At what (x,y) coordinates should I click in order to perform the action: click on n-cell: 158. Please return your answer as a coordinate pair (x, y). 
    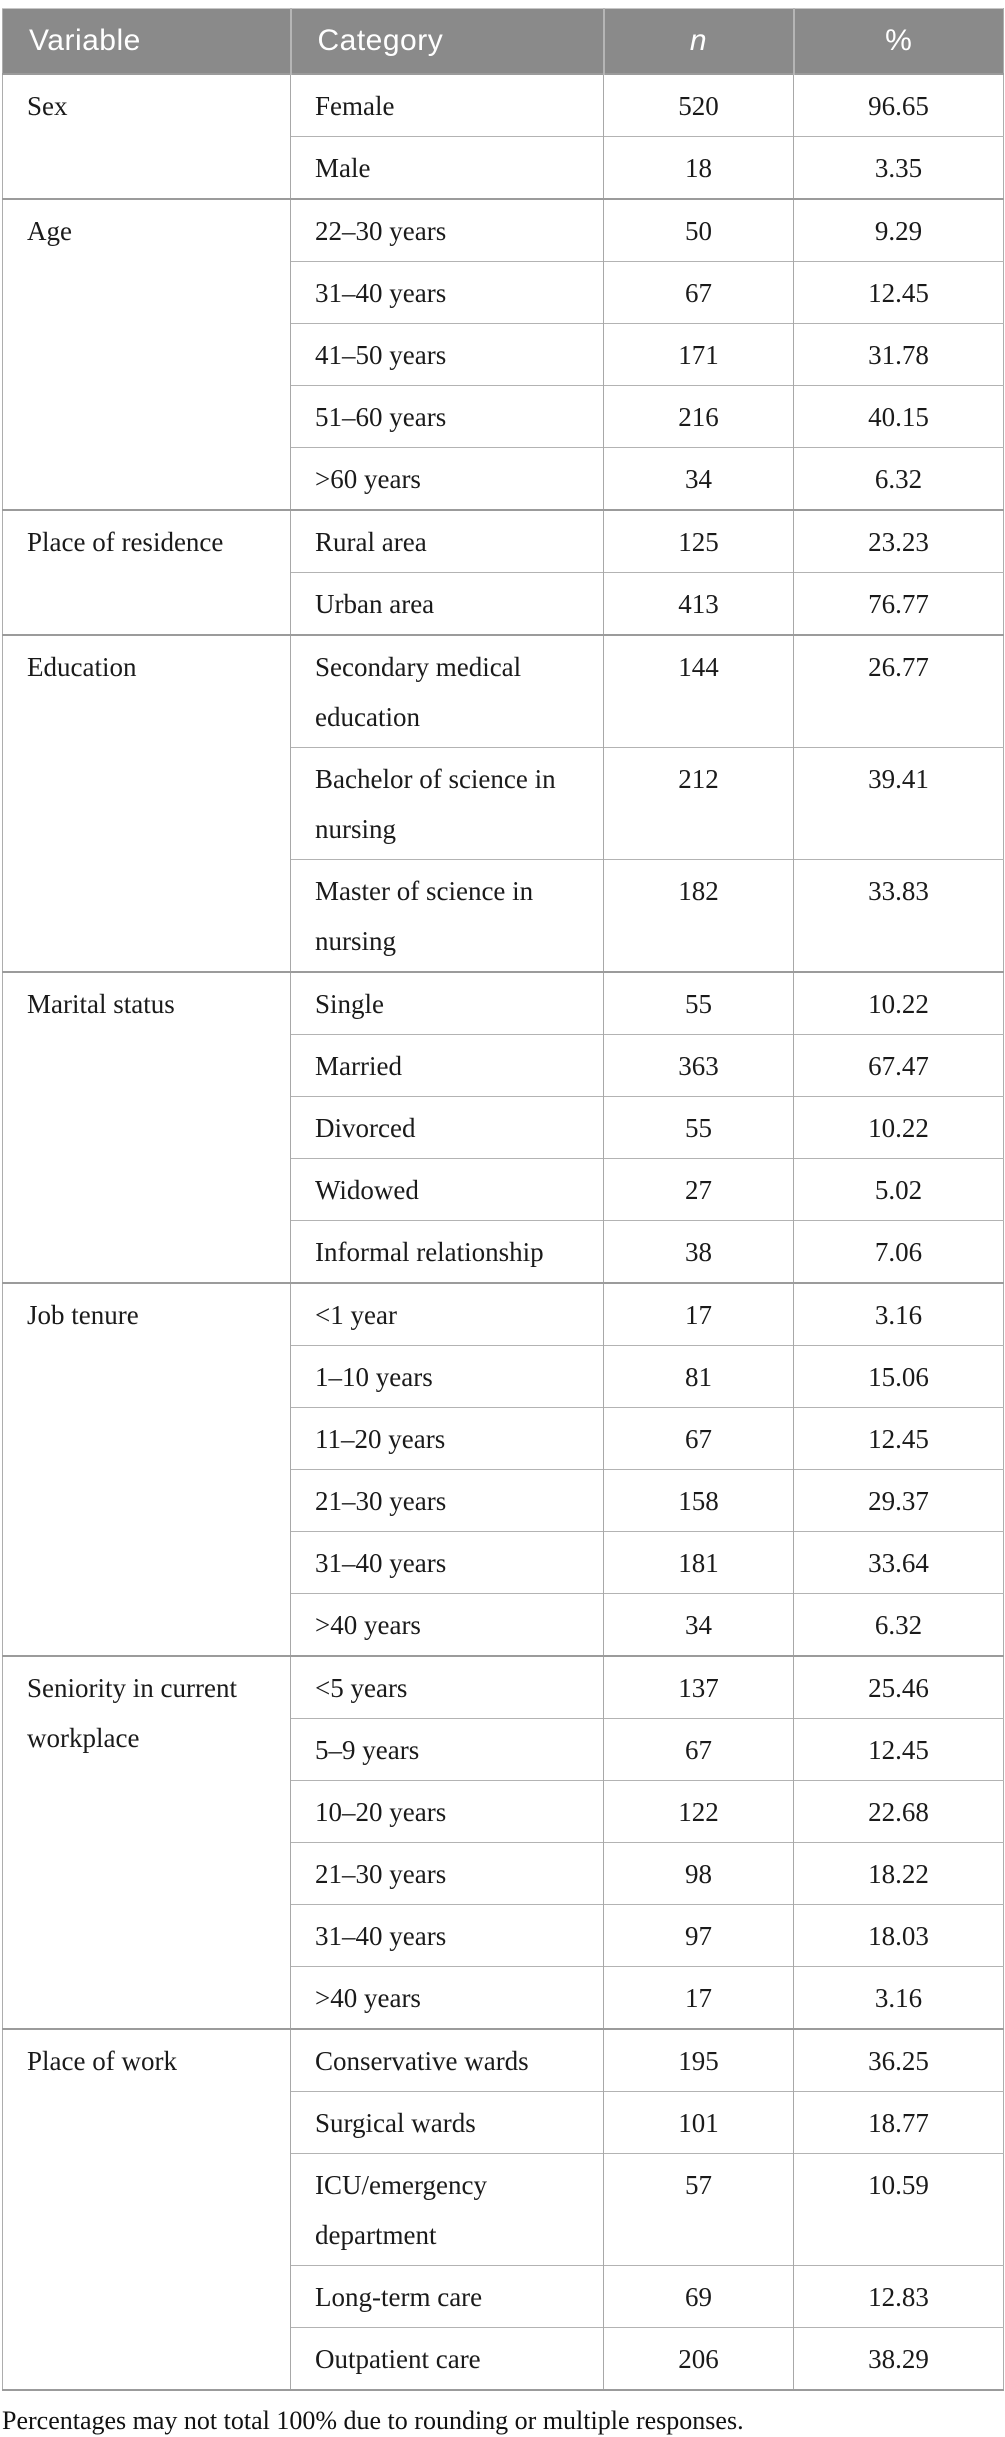
    Looking at the image, I should click on (698, 1500).